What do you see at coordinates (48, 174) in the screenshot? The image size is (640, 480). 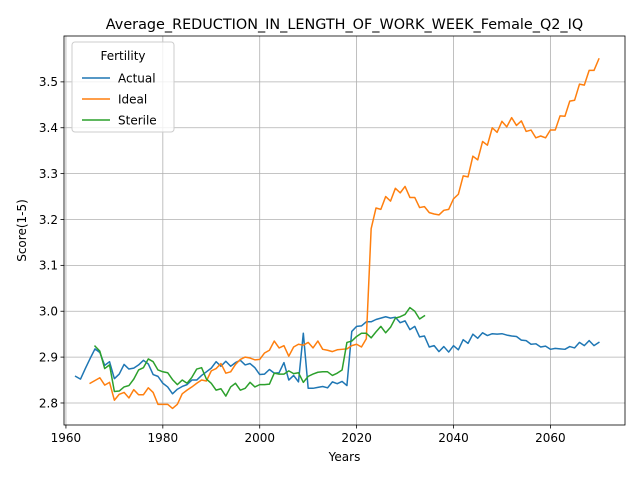 I see `y-tick-label: 3.3` at bounding box center [48, 174].